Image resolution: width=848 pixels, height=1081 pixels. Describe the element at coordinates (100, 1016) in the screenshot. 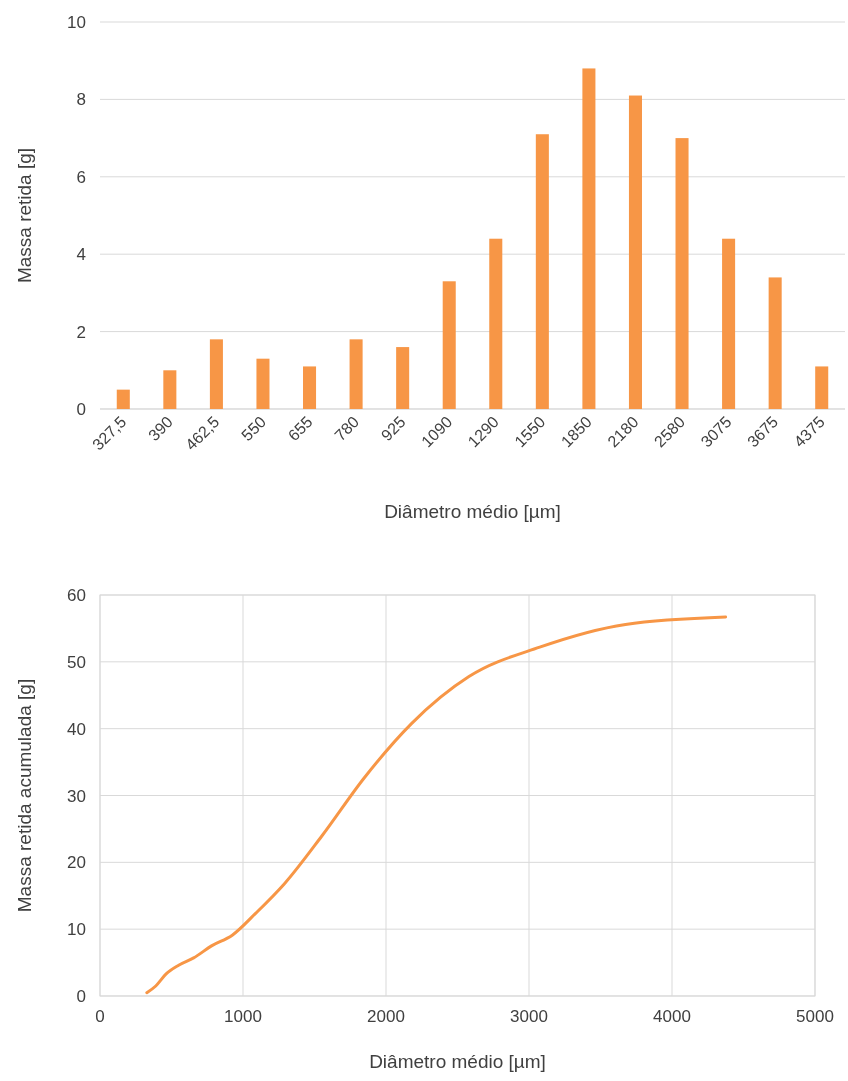

I see `x-tick-label: 0` at that location.